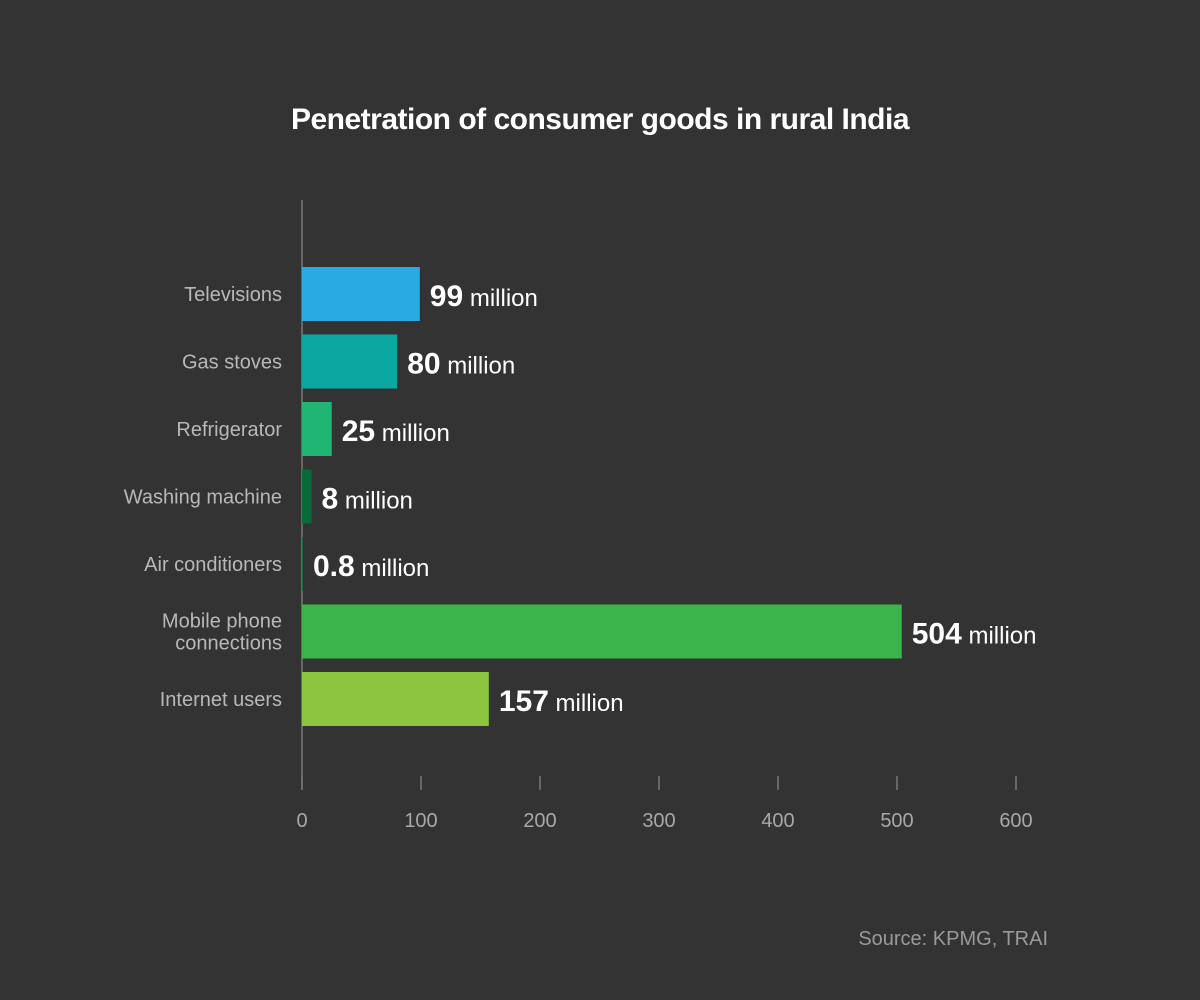 The image size is (1200, 1000). What do you see at coordinates (396, 431) in the screenshot?
I see `value-label: 25 million` at bounding box center [396, 431].